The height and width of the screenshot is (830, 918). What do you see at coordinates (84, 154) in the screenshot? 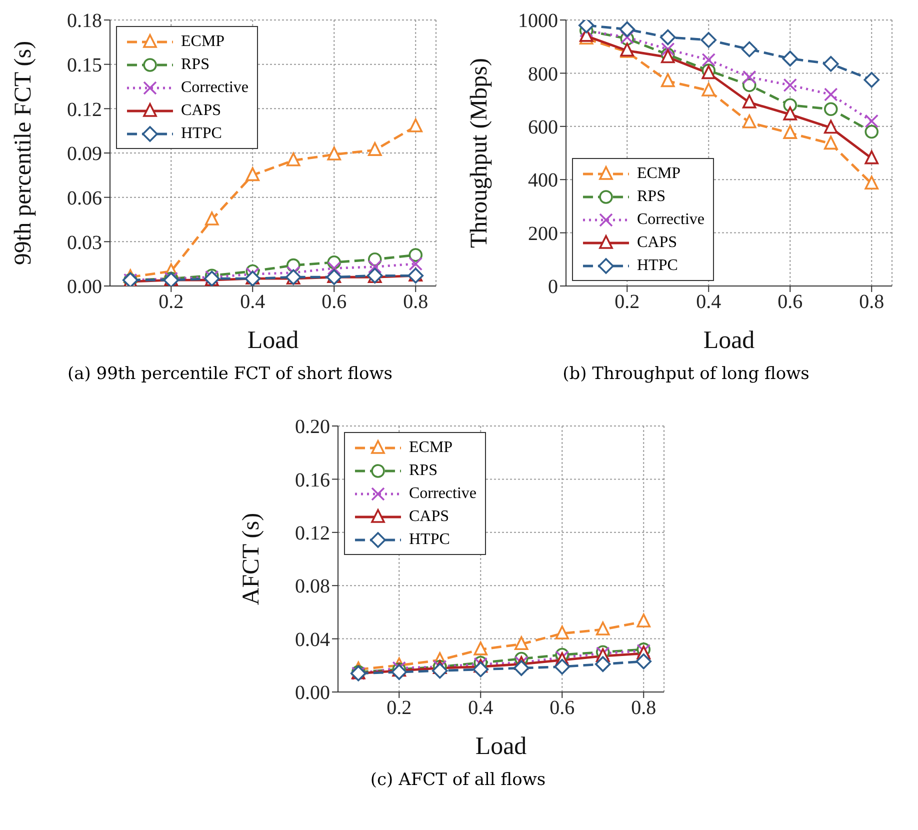
I see `y-tick-label: 0.09` at bounding box center [84, 154].